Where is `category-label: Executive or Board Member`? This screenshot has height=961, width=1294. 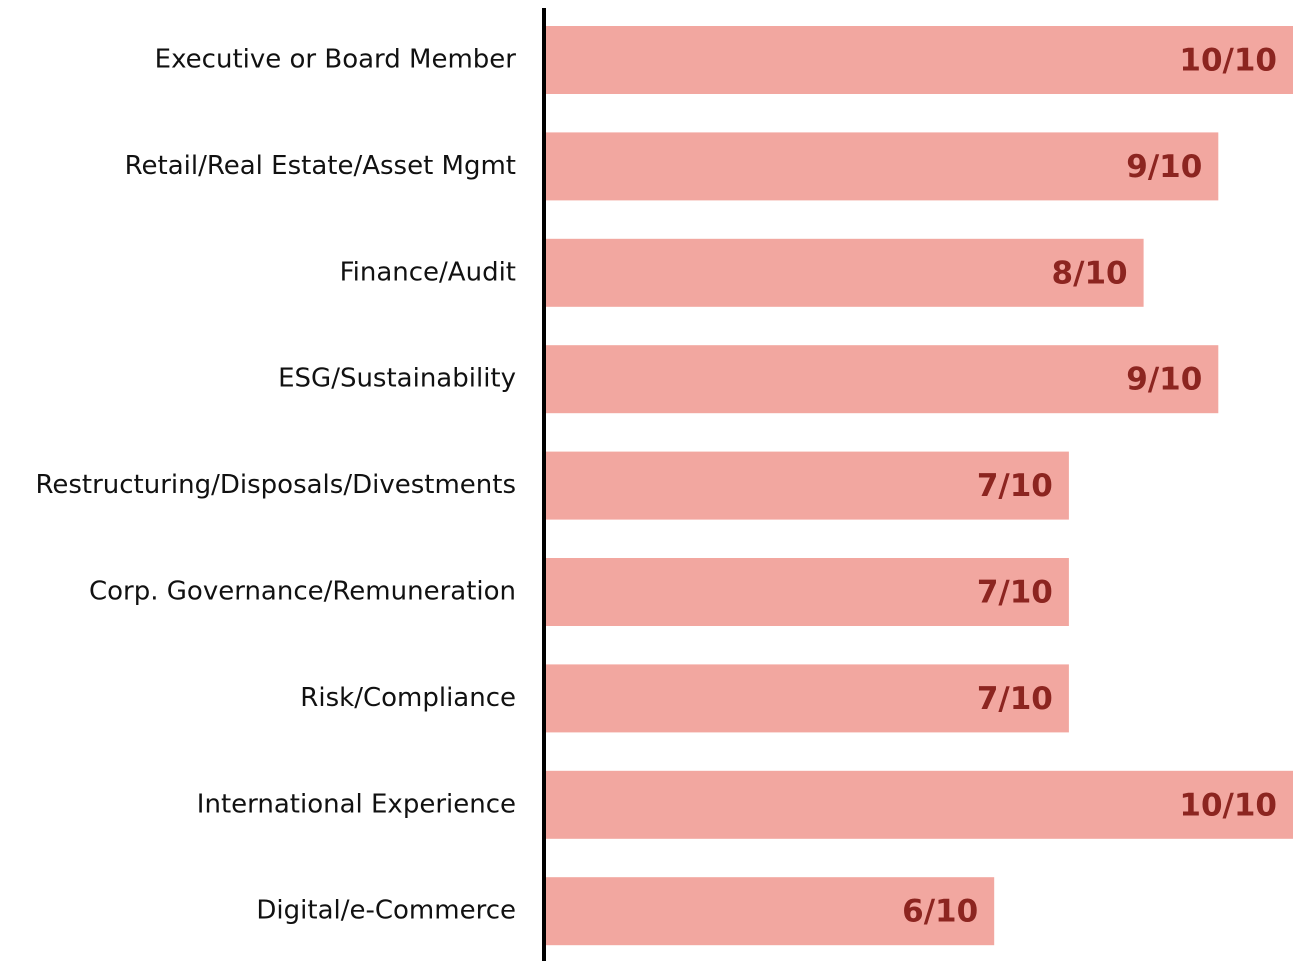
category-label: Executive or Board Member is located at coordinates (336, 60).